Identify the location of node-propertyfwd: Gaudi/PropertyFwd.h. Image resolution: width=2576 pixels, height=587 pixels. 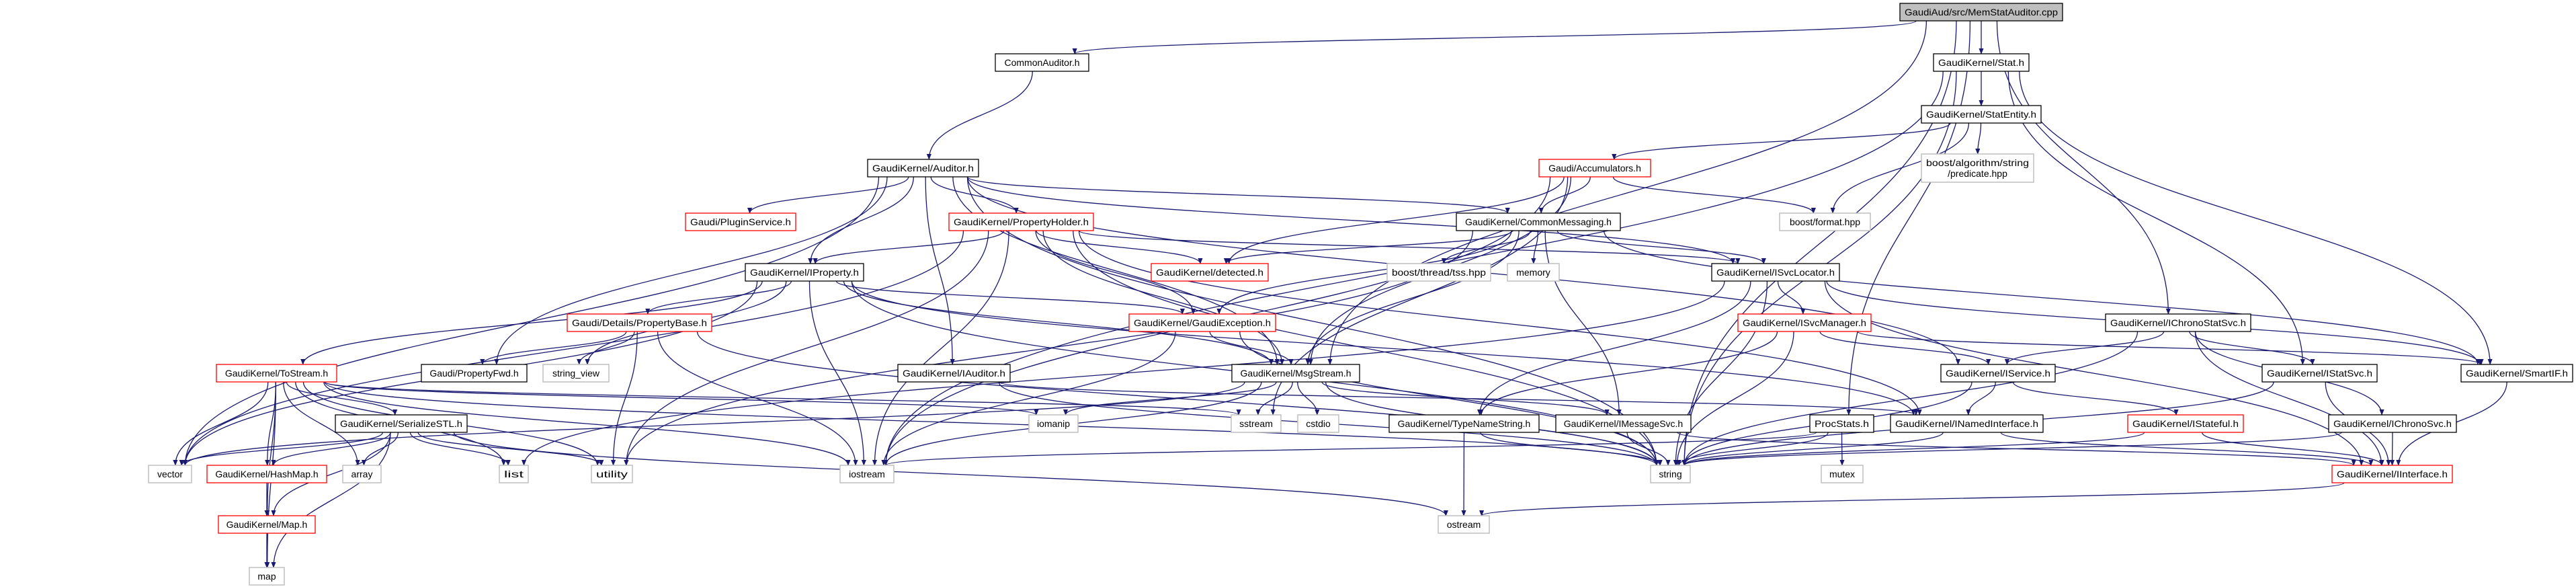
(474, 374).